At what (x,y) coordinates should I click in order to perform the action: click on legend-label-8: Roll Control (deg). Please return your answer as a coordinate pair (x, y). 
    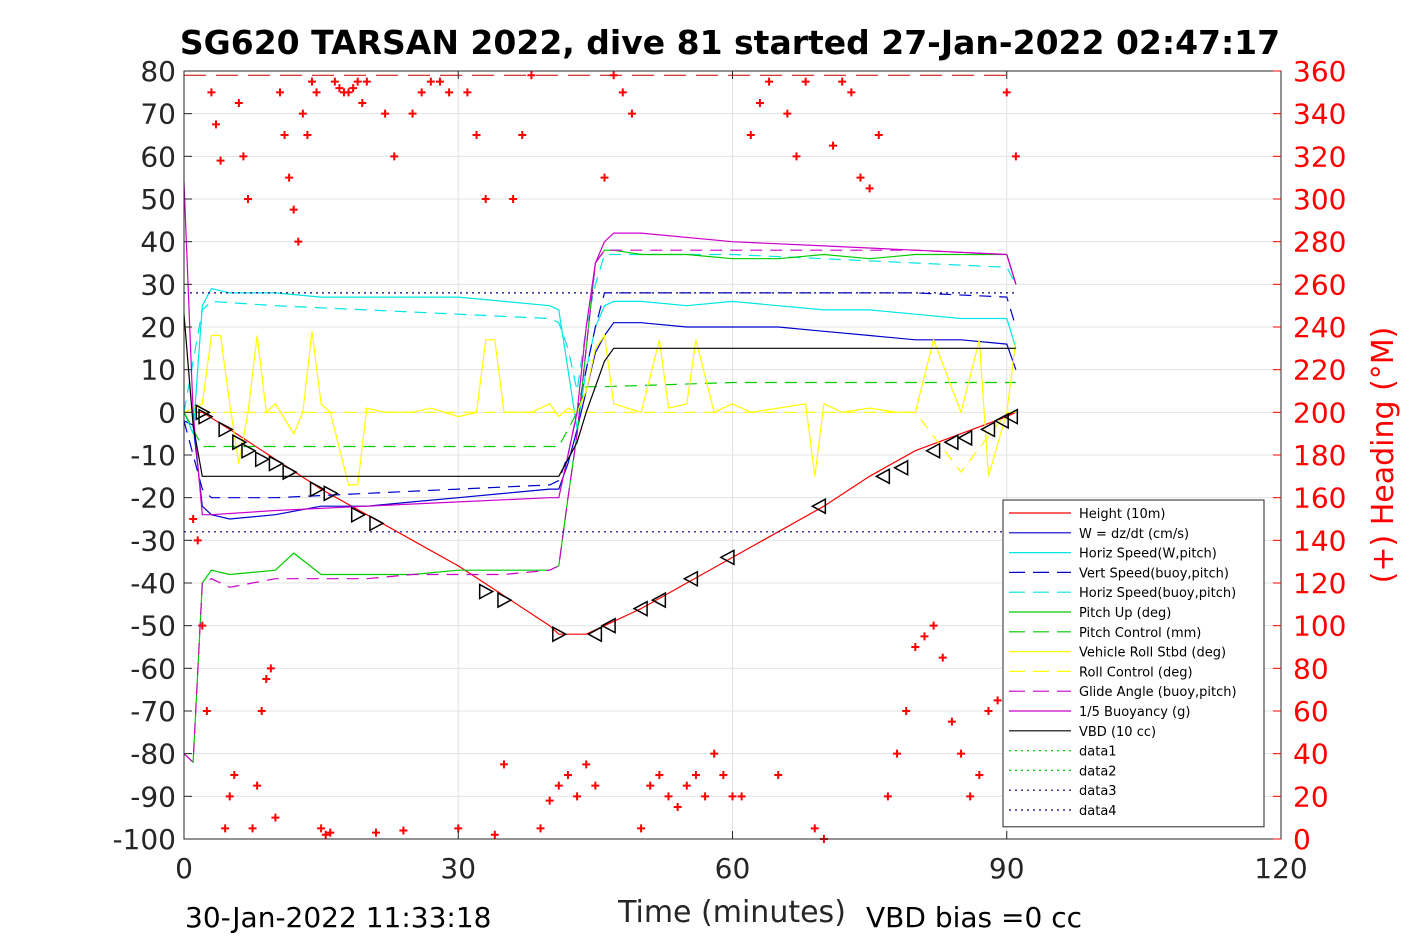
    Looking at the image, I should click on (1136, 672).